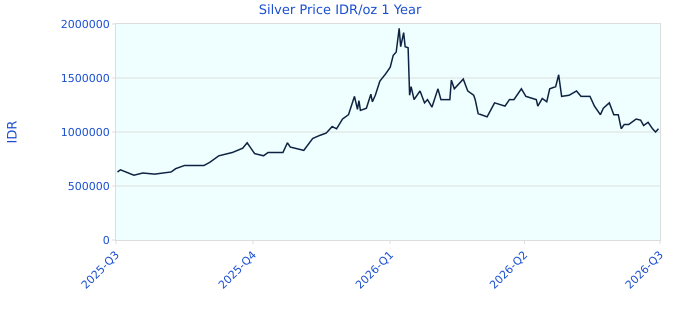  Describe the element at coordinates (106, 240) in the screenshot. I see `y-tick-label: 0` at that location.